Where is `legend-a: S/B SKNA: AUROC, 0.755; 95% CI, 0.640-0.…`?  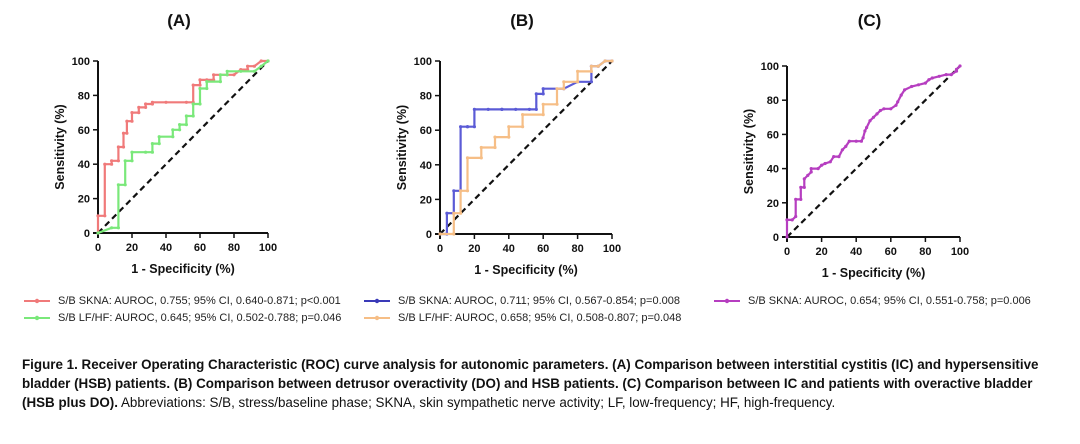 legend-a: S/B SKNA: AUROC, 0.755; 95% CI, 0.640-0.… is located at coordinates (181, 309).